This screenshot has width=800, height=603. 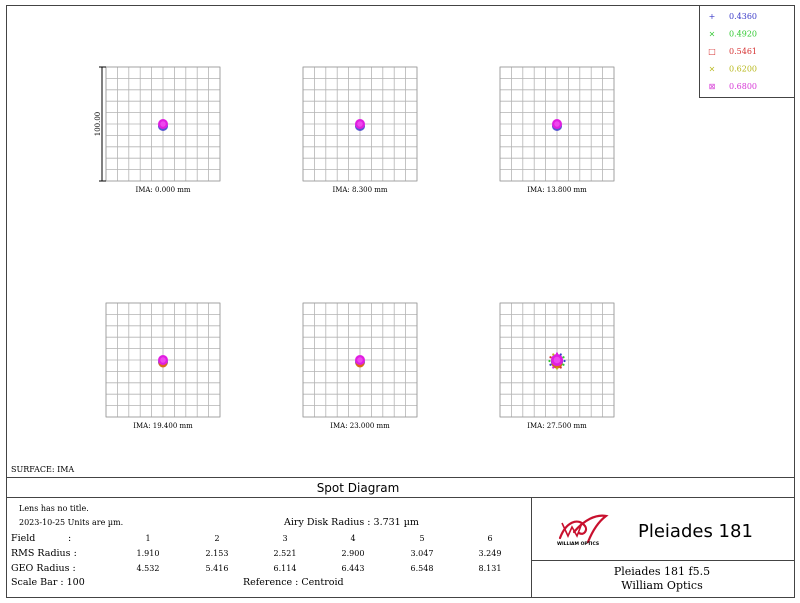 I want to click on field-label-3: IMA: 13.800 mm, so click(x=557, y=190).